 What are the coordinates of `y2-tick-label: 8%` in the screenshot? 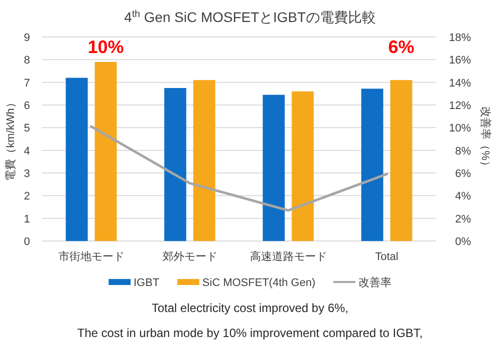 It's located at (463, 151).